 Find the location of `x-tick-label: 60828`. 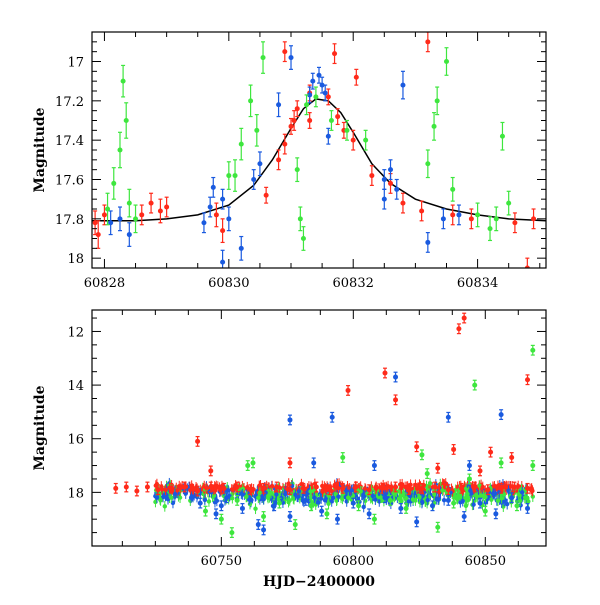

x-tick-label: 60828 is located at coordinates (104, 283).